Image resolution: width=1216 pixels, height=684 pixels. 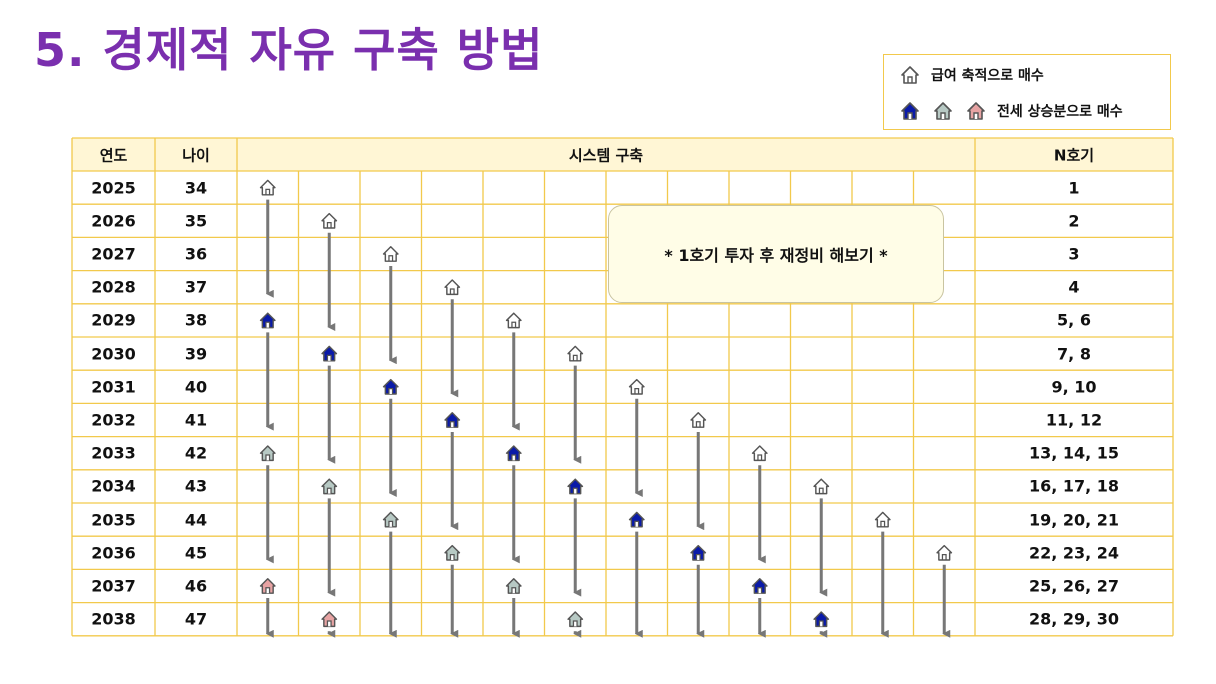 What do you see at coordinates (196, 420) in the screenshot?
I see `cell-age: 41` at bounding box center [196, 420].